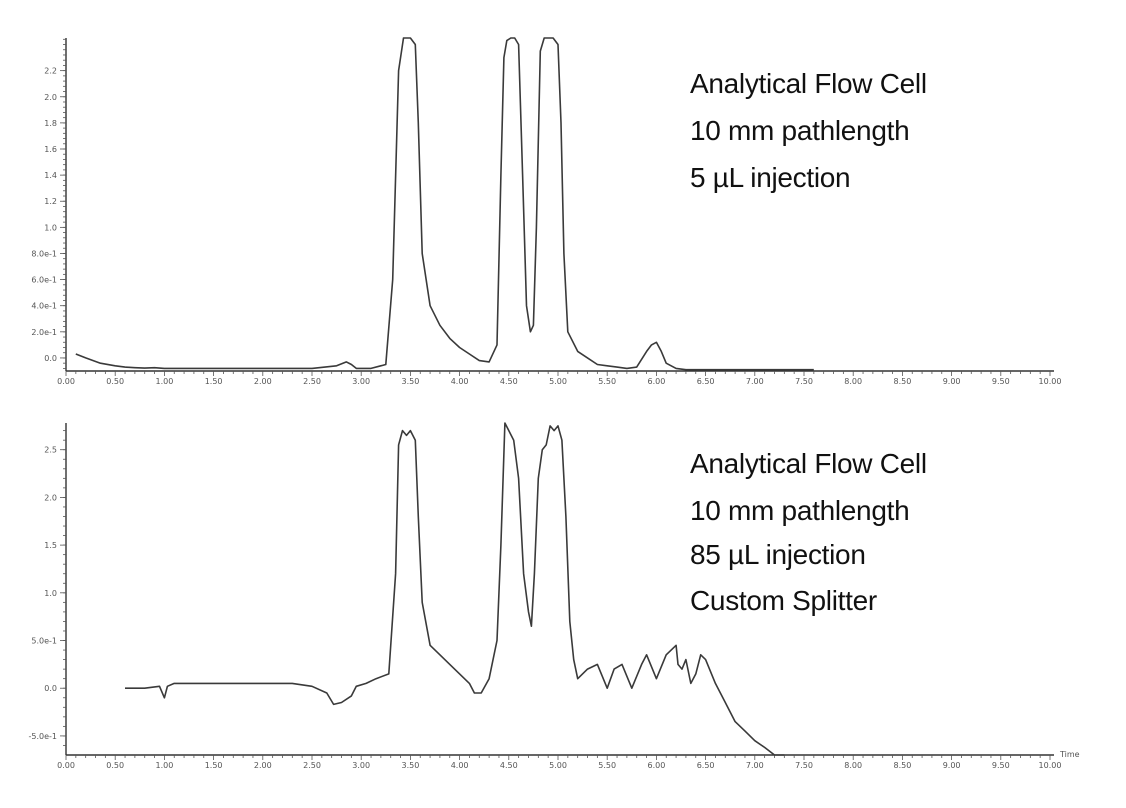  I want to click on y-tick-label: 1.8, so click(50, 123).